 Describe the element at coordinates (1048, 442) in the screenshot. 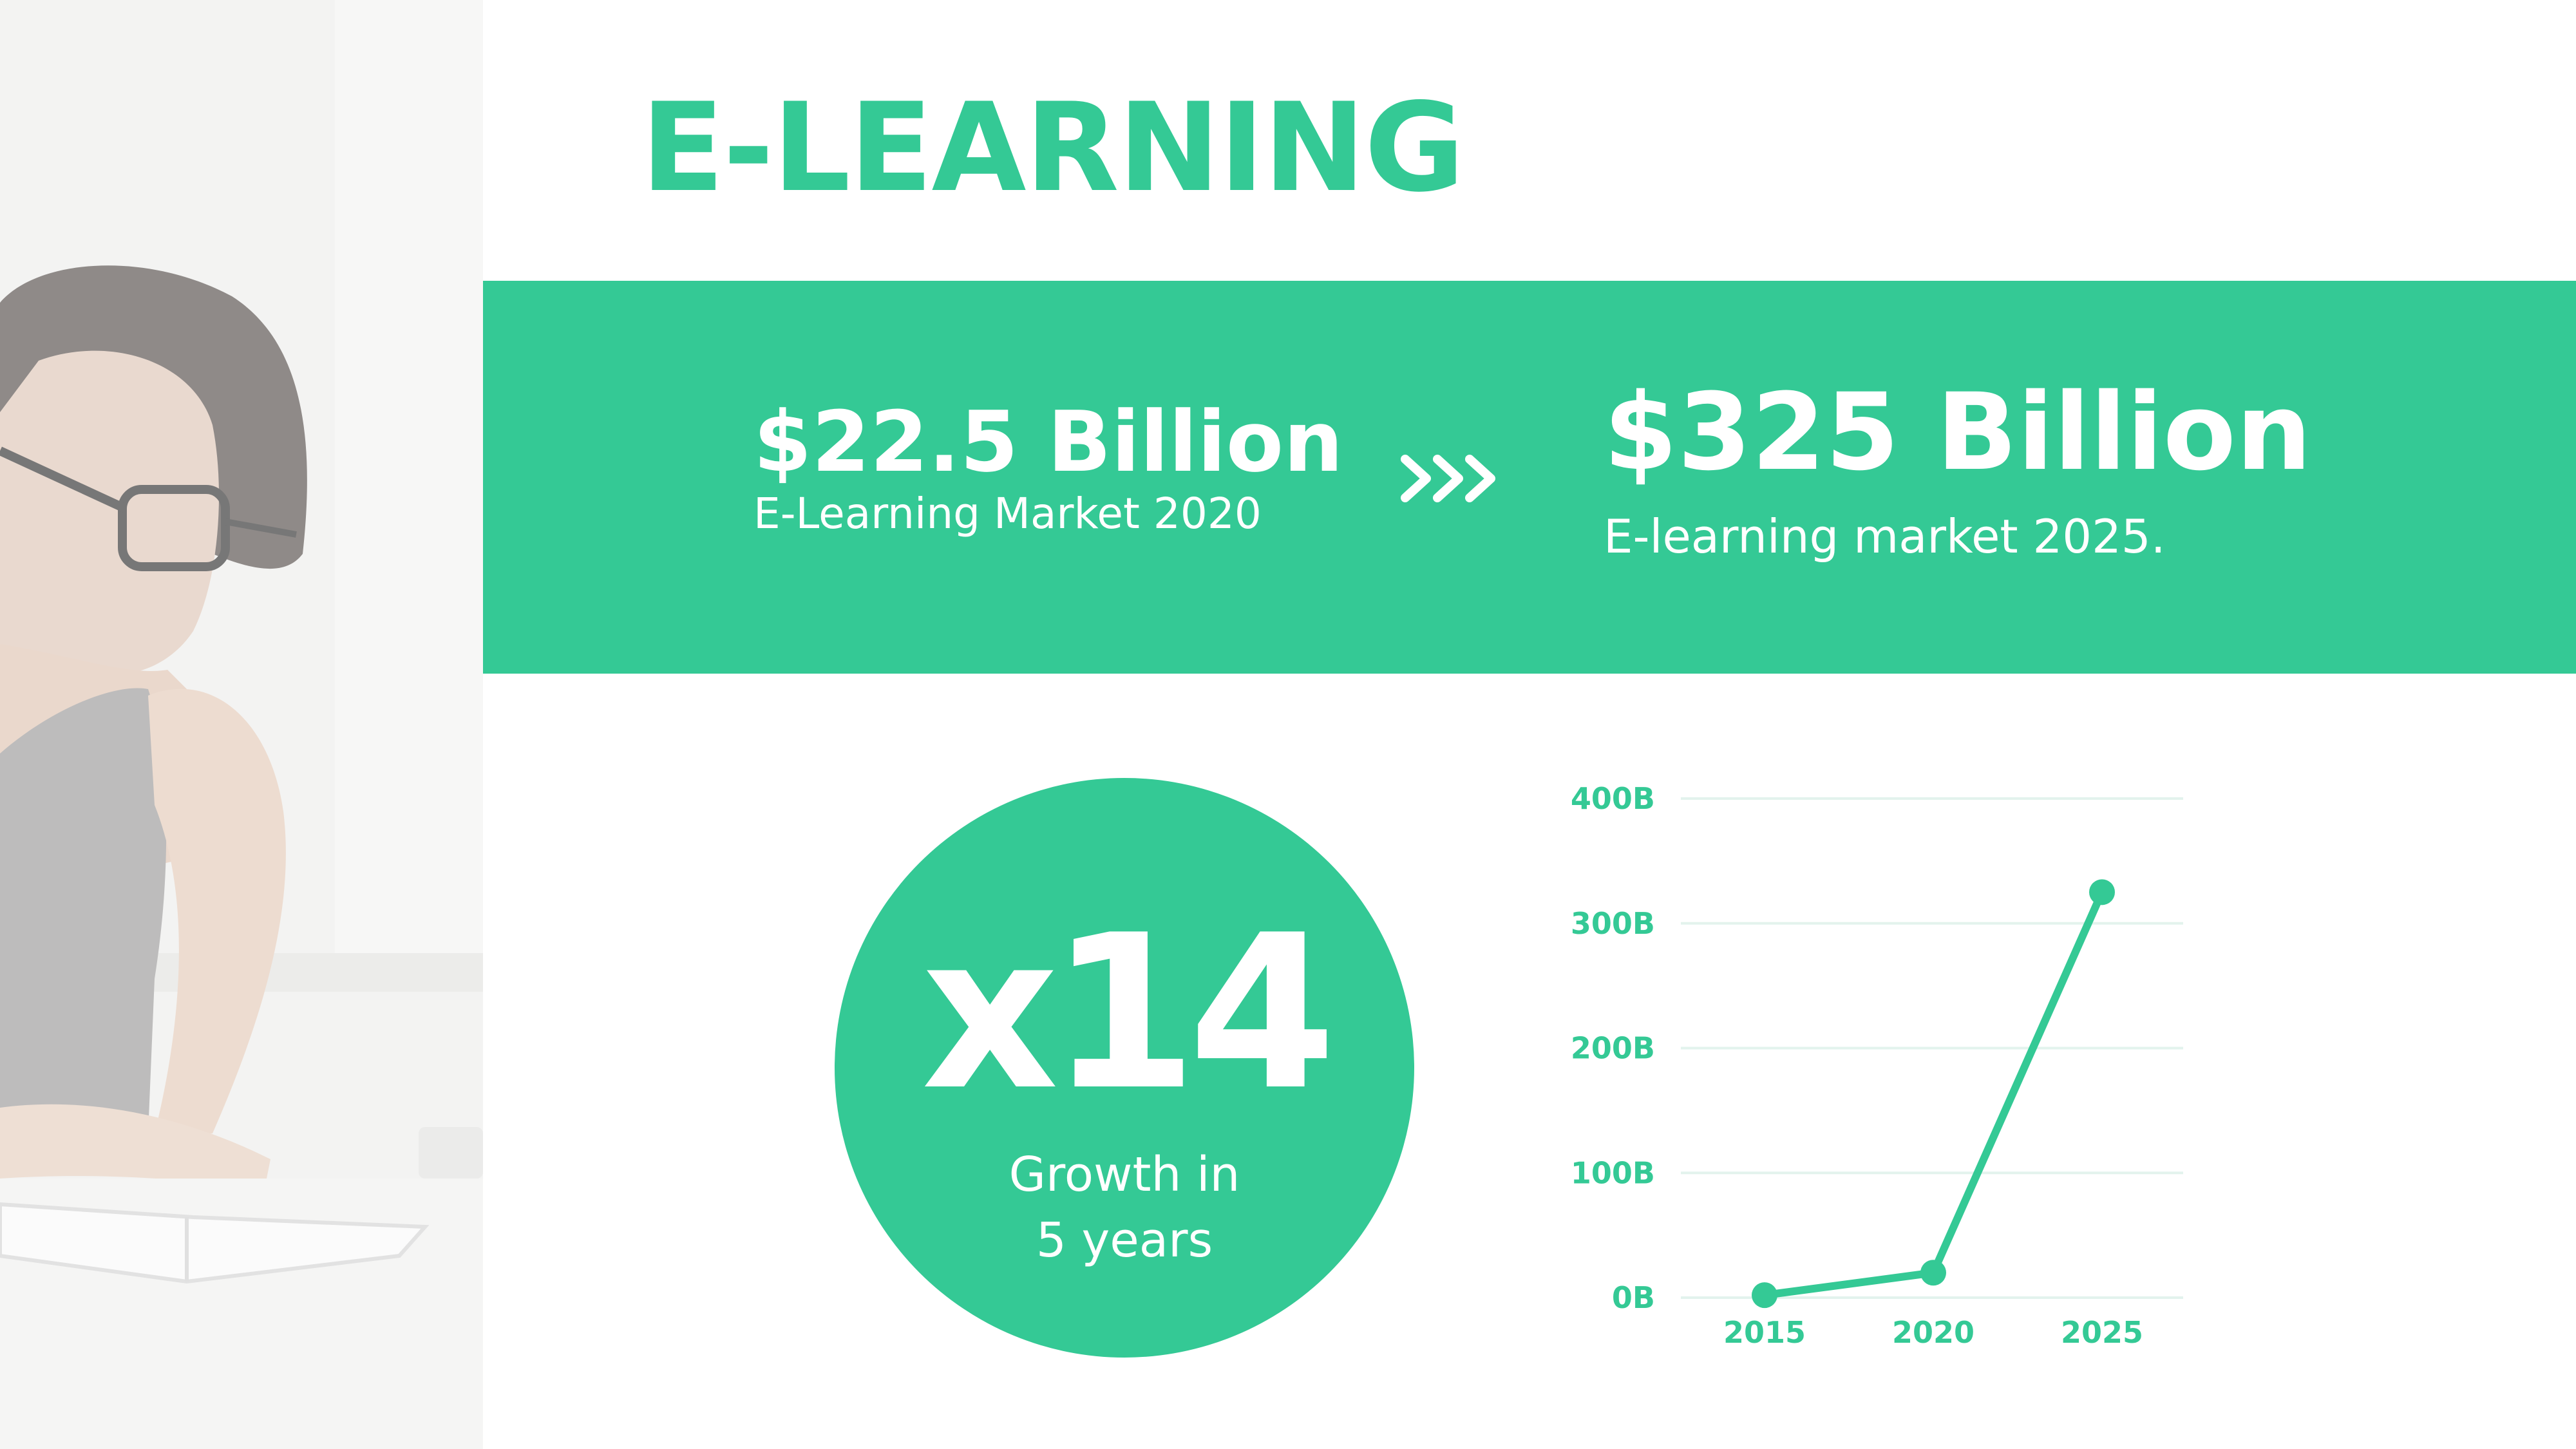

I see `market-value-2020: $22.5 Billion` at that location.